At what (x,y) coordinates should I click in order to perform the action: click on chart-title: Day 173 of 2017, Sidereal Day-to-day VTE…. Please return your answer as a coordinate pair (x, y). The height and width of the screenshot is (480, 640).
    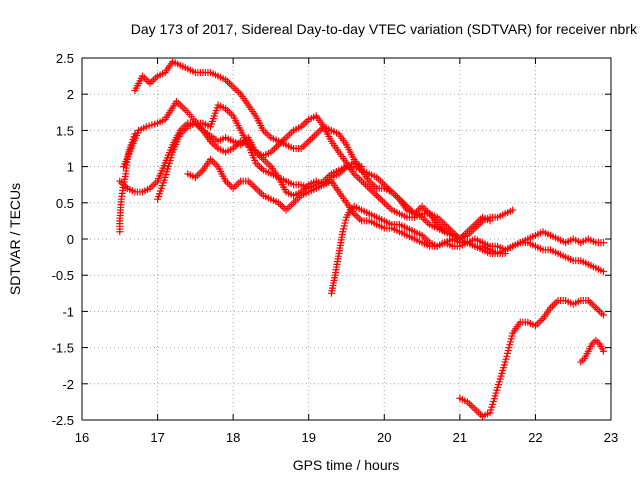
    Looking at the image, I should click on (384, 29).